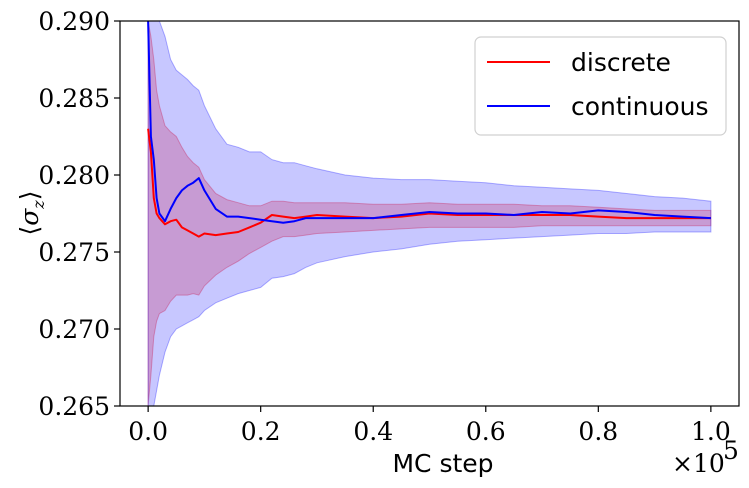  What do you see at coordinates (731, 450) in the screenshot?
I see `svg-text: 5` at bounding box center [731, 450].